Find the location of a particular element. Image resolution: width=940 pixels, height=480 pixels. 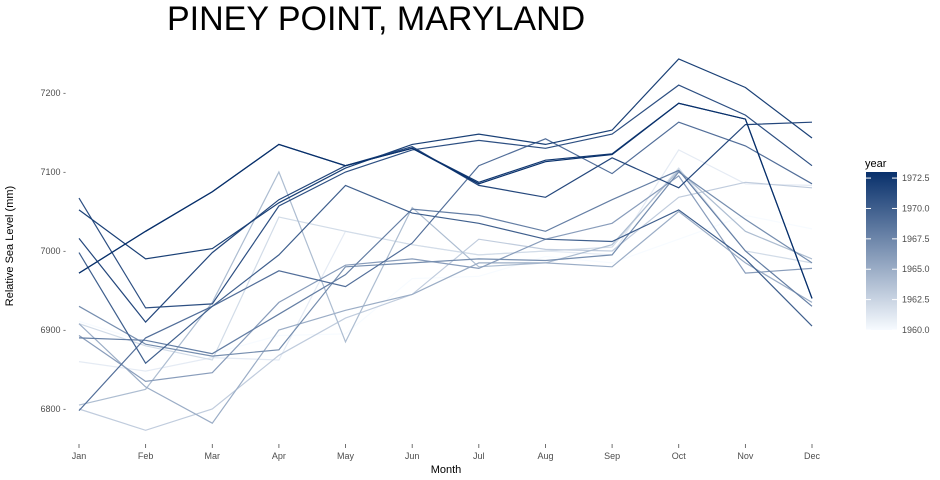

x-tick-label: Feb is located at coordinates (146, 456).